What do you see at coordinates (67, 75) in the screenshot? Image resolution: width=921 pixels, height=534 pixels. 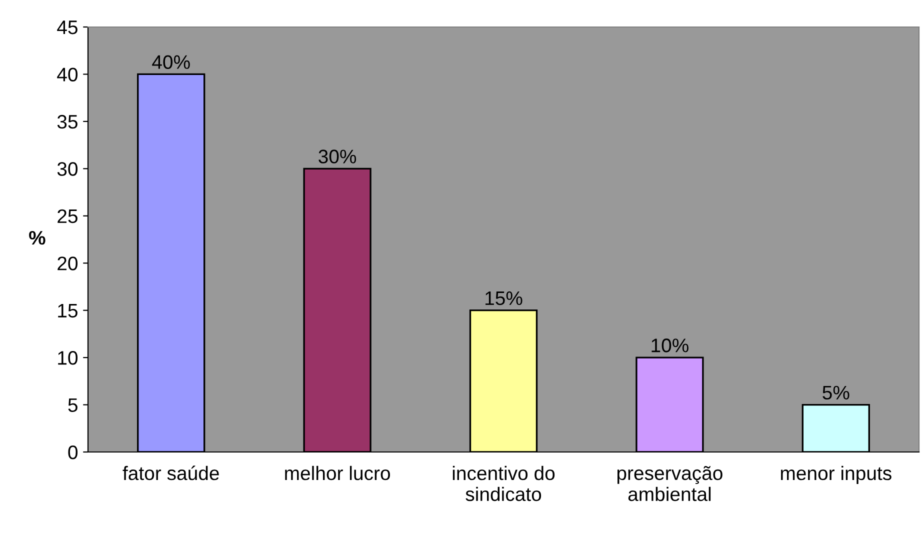 I see `y-tick-label: 40` at bounding box center [67, 75].